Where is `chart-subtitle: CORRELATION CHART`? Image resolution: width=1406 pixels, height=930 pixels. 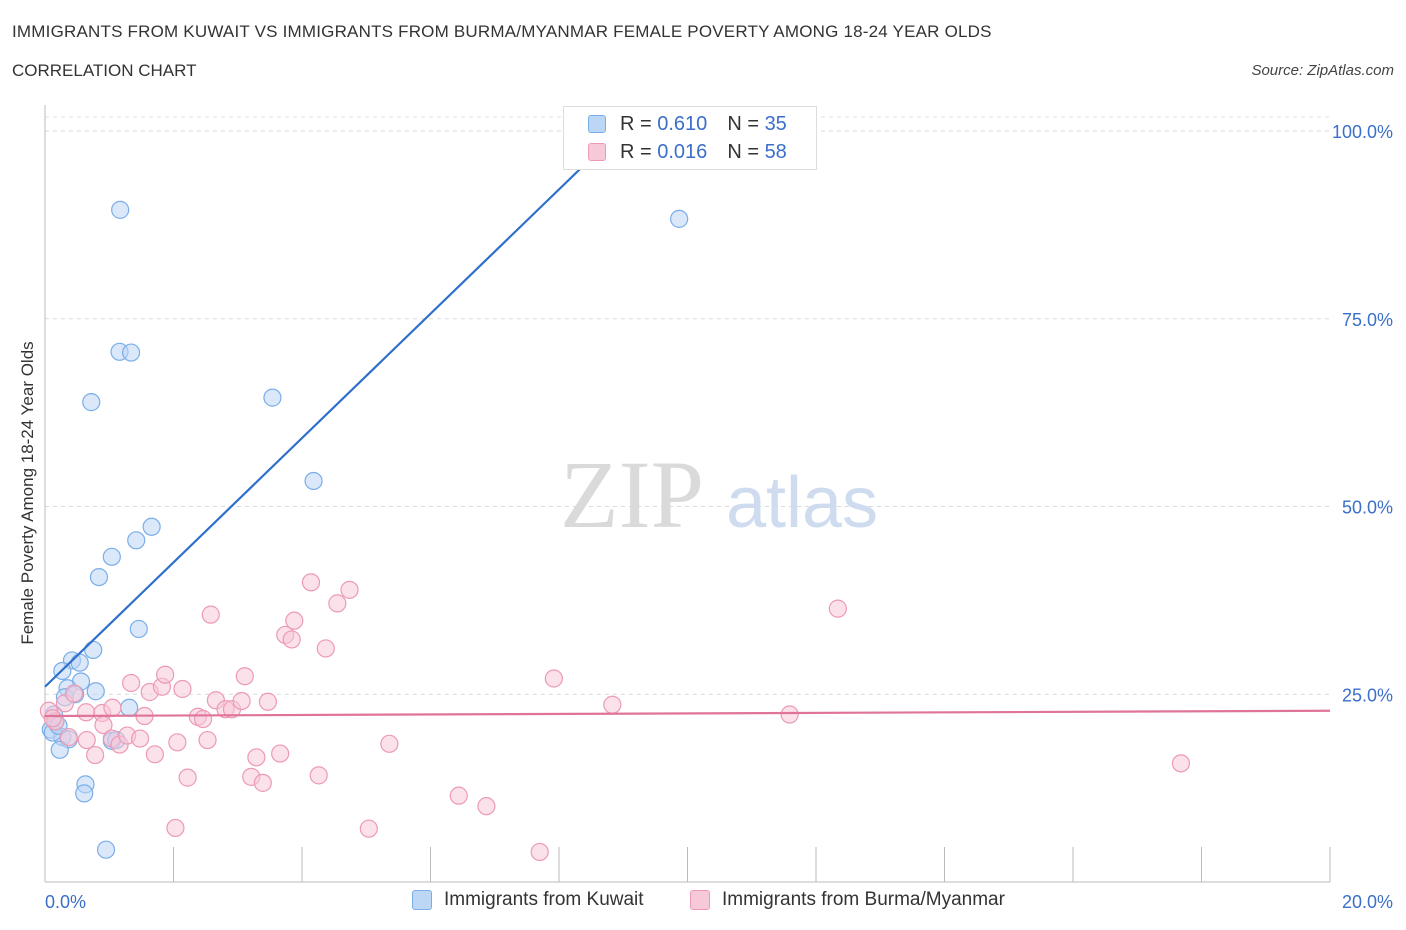 chart-subtitle: CORRELATION CHART is located at coordinates (104, 70).